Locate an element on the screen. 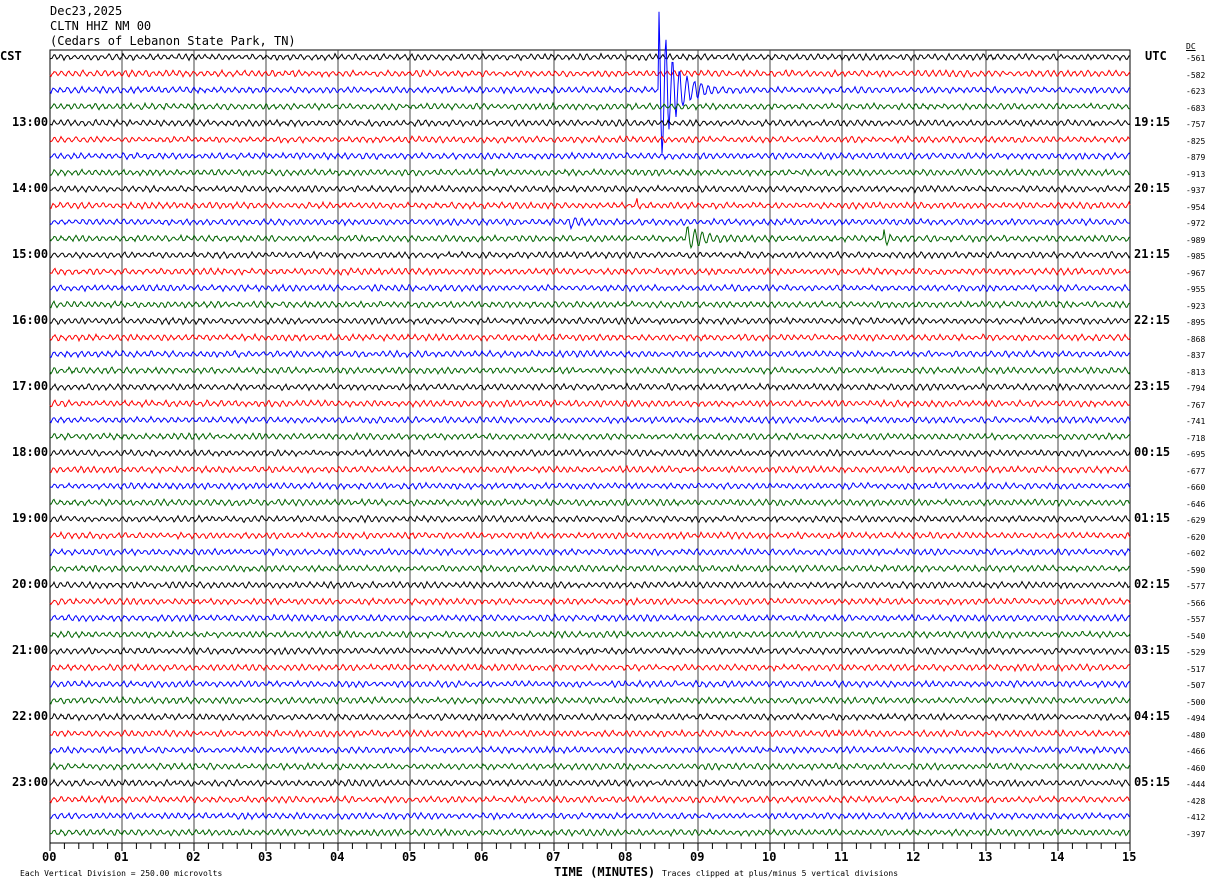  dc-offset: -646 is located at coordinates (1196, 504).